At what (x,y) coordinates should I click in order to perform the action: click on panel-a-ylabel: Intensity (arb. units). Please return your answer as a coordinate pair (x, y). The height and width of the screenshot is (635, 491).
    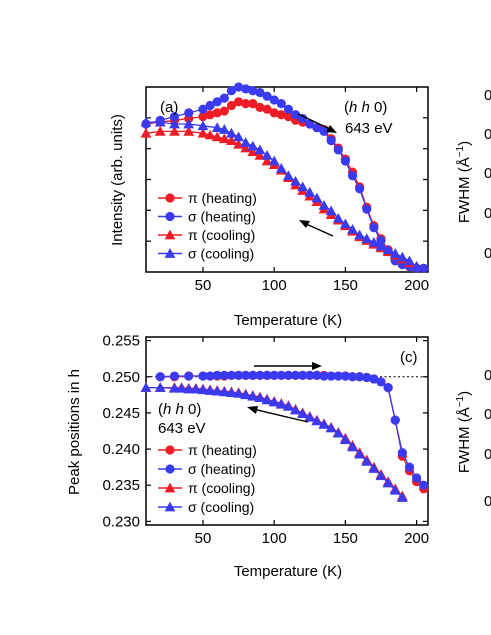
    Looking at the image, I should click on (117, 180).